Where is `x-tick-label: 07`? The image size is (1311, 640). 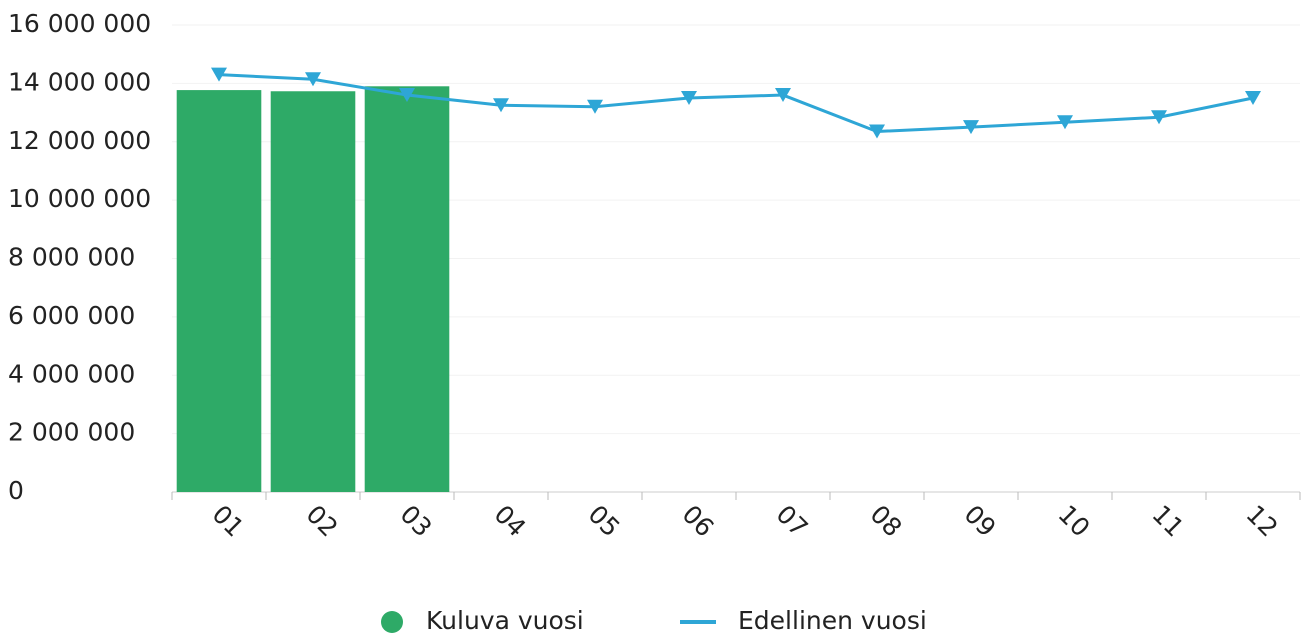 x-tick-label: 07 is located at coordinates (792, 520).